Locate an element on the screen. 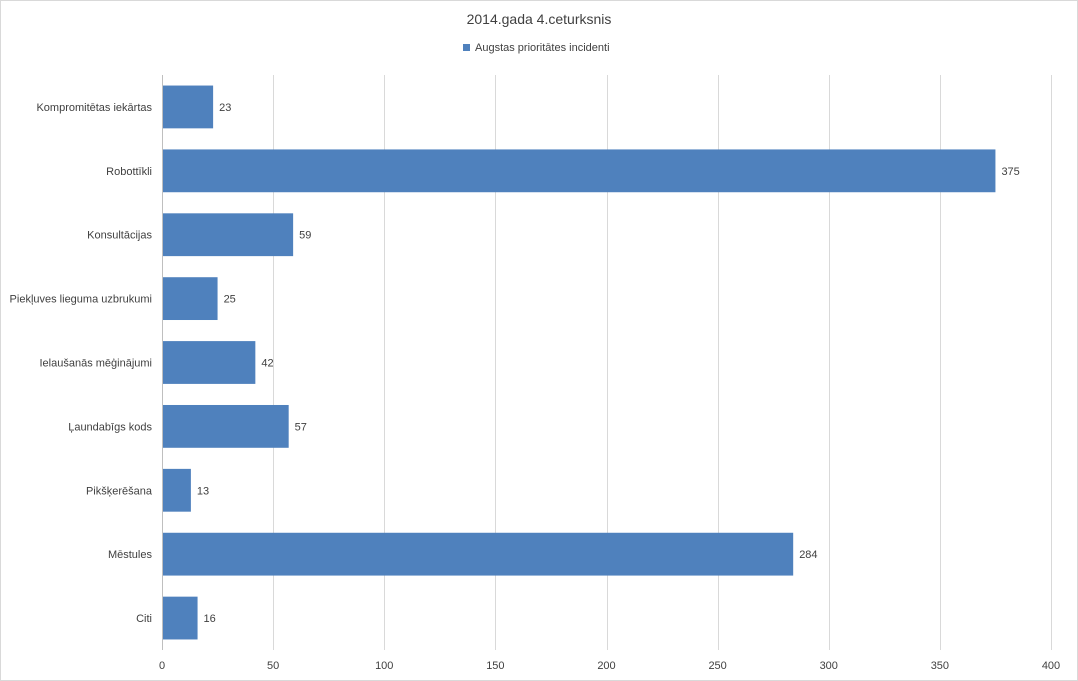  data-label: 57 is located at coordinates (301, 427).